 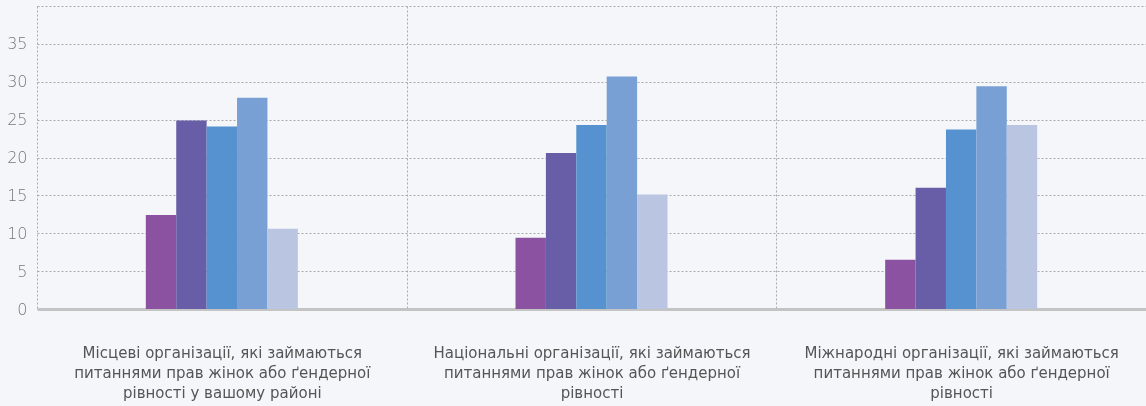 I want to click on x-tick-label: Міжнародні організації, які займаються питаннями прав жінок або ґендерної рівності, so click(x=961, y=372).